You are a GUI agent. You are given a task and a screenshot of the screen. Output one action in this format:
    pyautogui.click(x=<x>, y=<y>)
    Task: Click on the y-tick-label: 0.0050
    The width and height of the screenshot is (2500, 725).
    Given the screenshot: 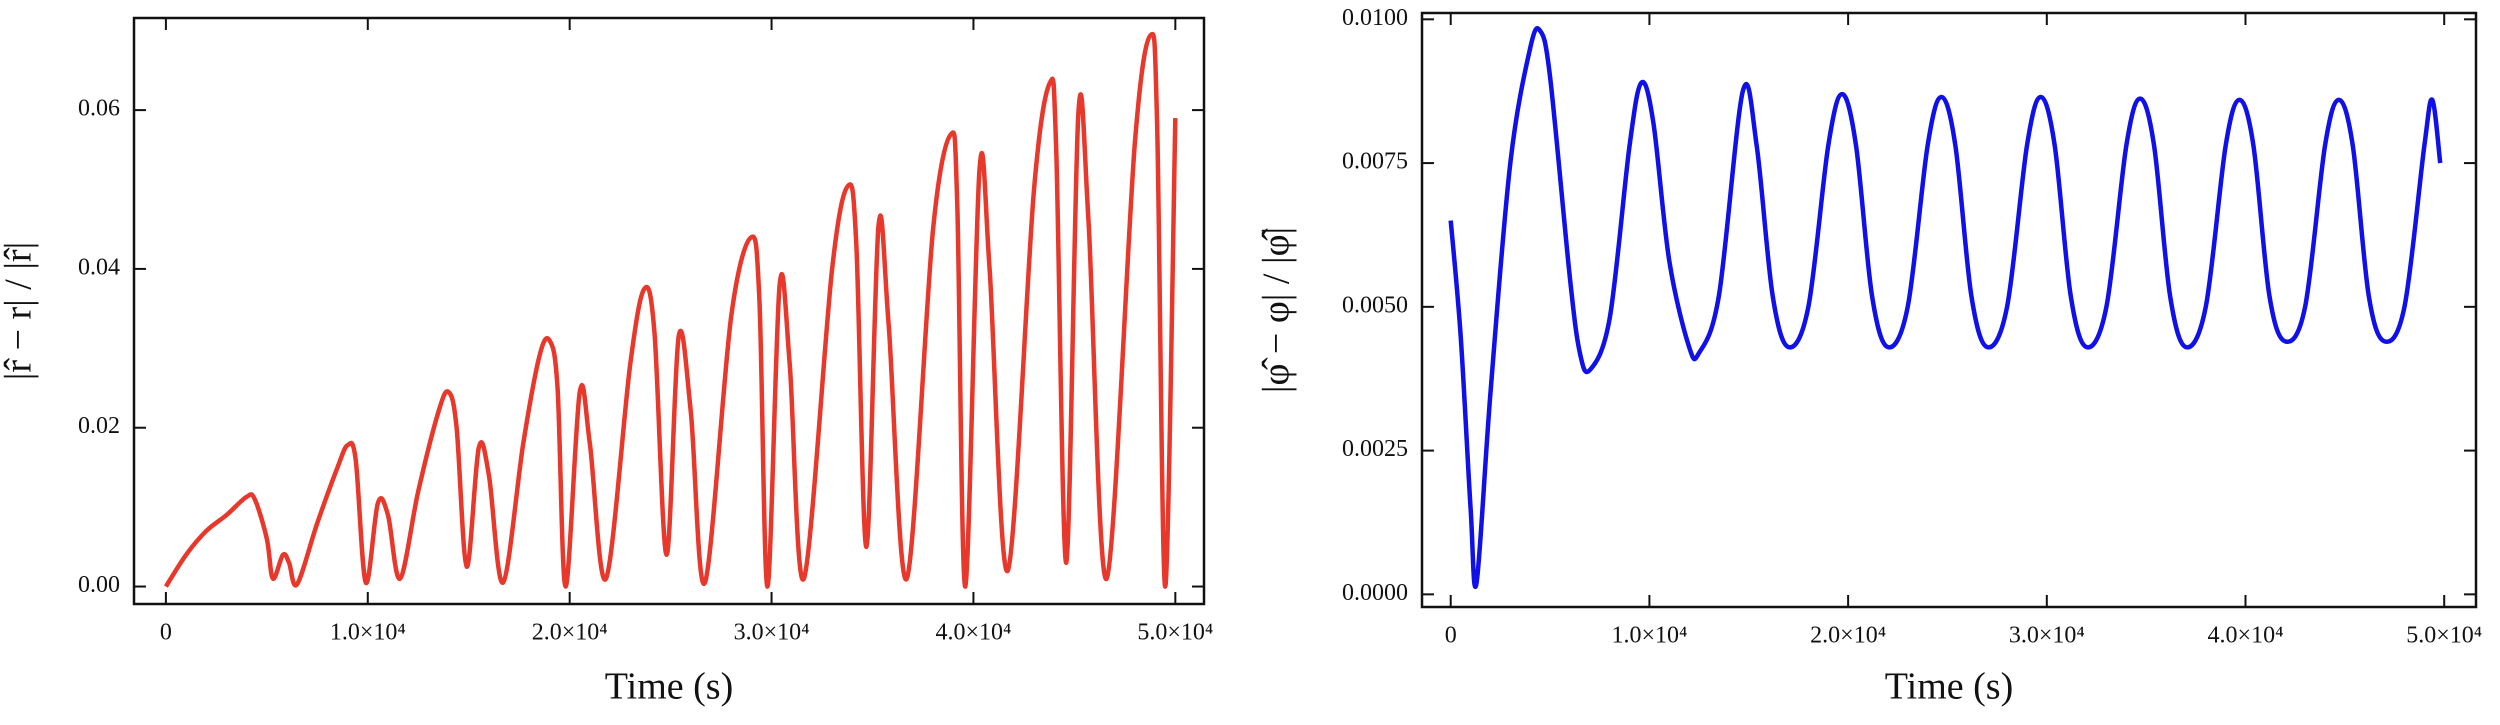 What is the action you would take?
    pyautogui.click(x=1375, y=305)
    